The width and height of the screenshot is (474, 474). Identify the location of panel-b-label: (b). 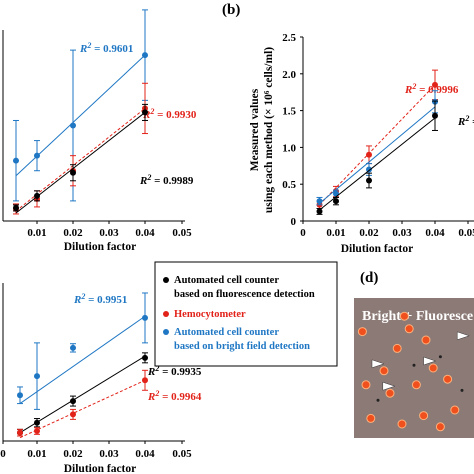
(231, 10).